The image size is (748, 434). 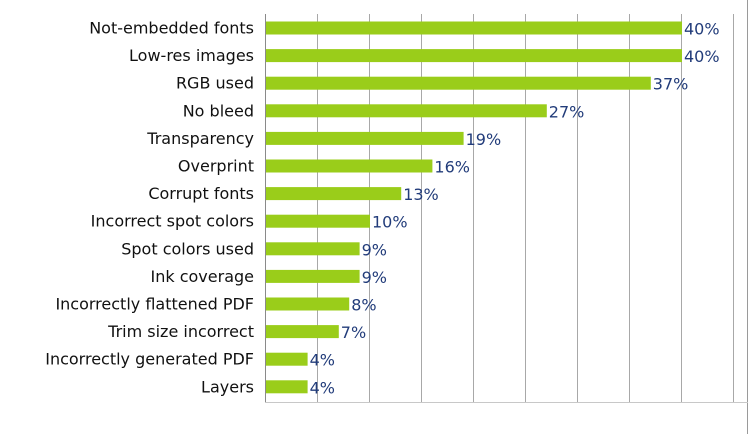 I want to click on category-label: RGB used, so click(x=215, y=83).